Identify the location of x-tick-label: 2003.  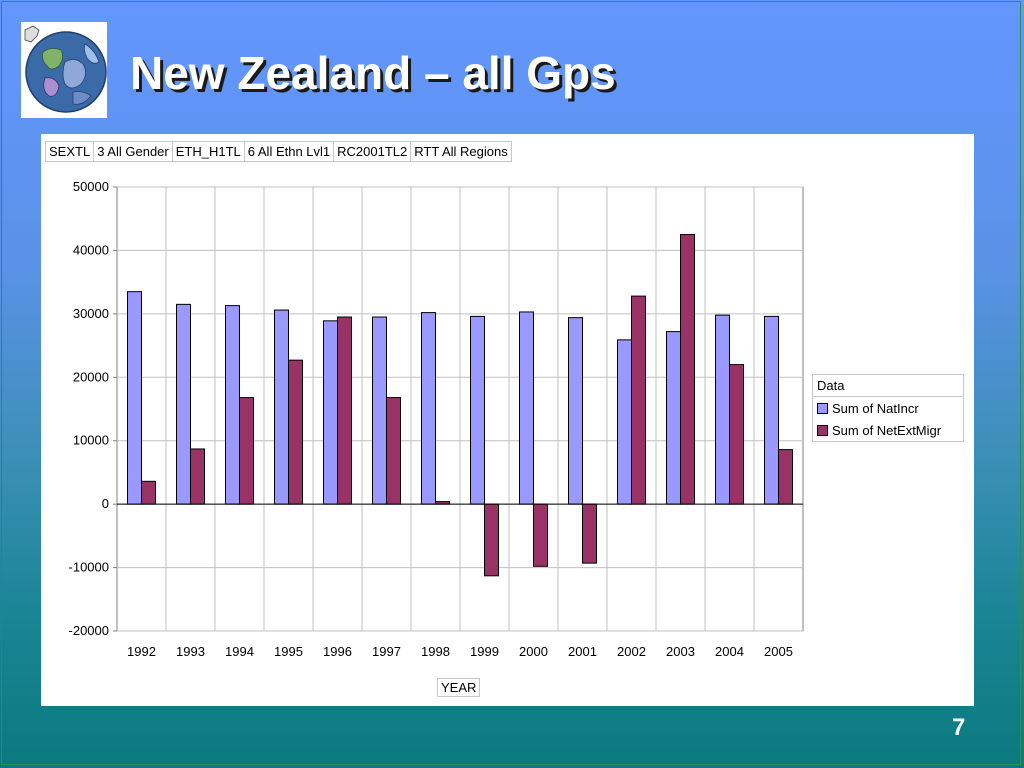
(680, 651).